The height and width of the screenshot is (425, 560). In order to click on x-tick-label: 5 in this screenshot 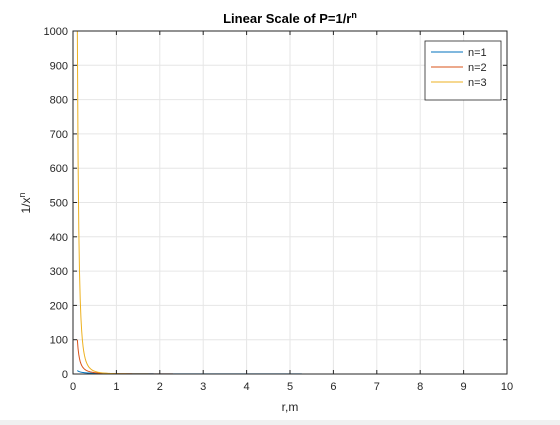, I will do `click(290, 387)`.